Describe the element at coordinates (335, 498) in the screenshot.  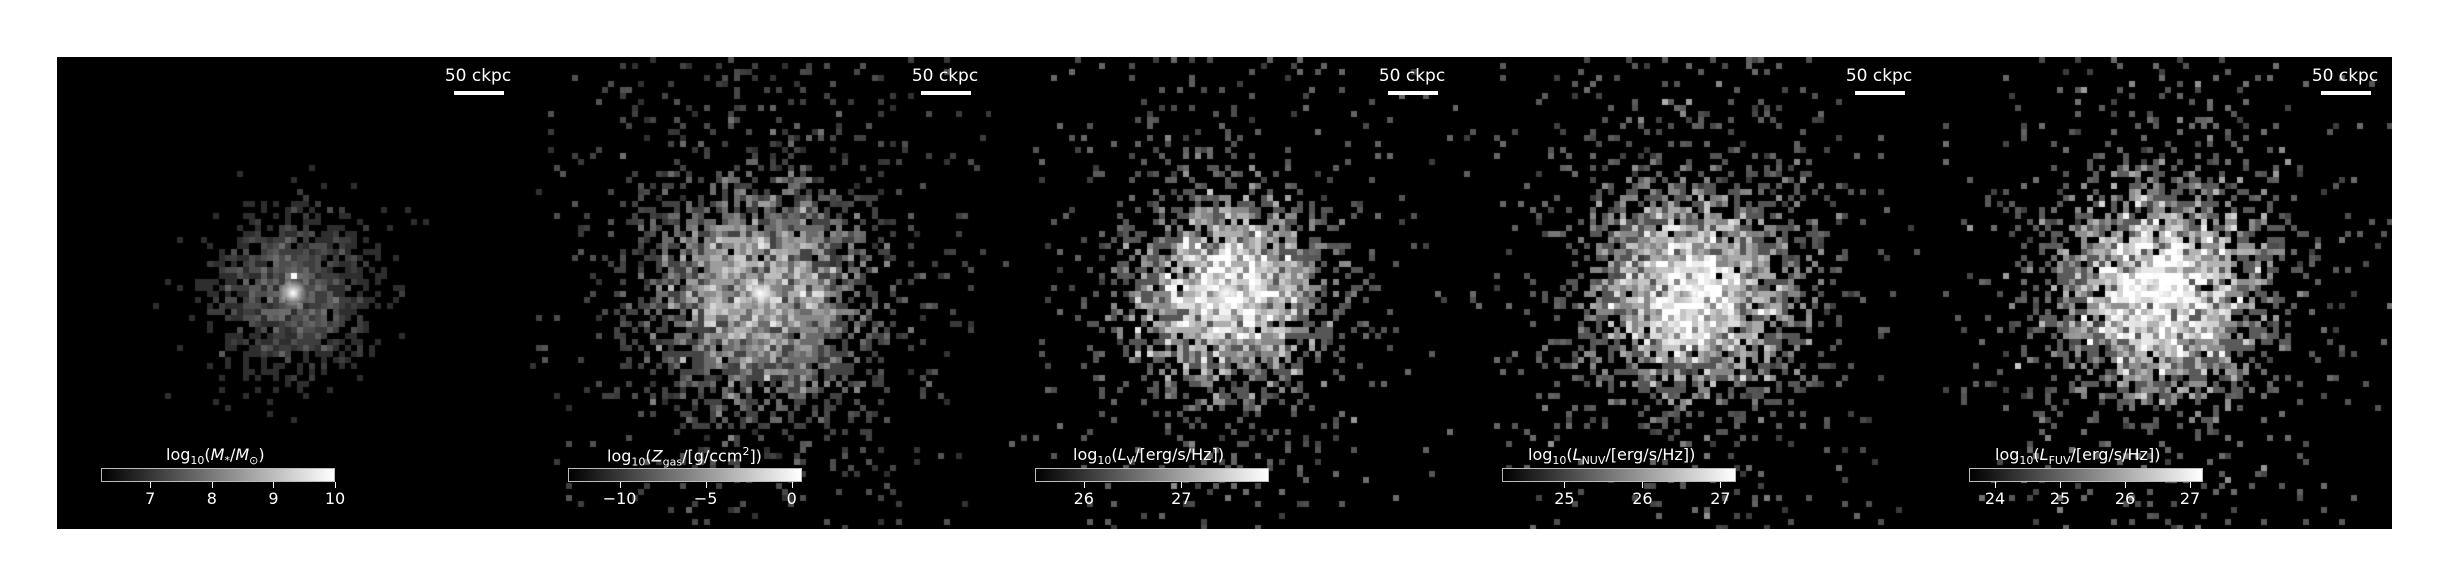
I see `colorbar-tick-label: 10` at that location.